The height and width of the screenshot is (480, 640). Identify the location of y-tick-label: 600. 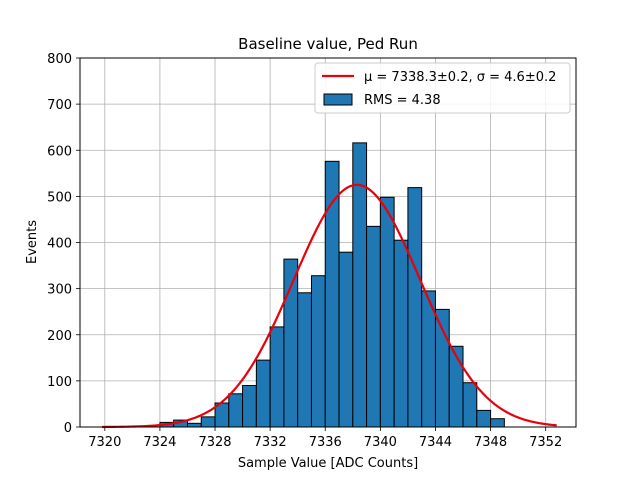
(59, 151).